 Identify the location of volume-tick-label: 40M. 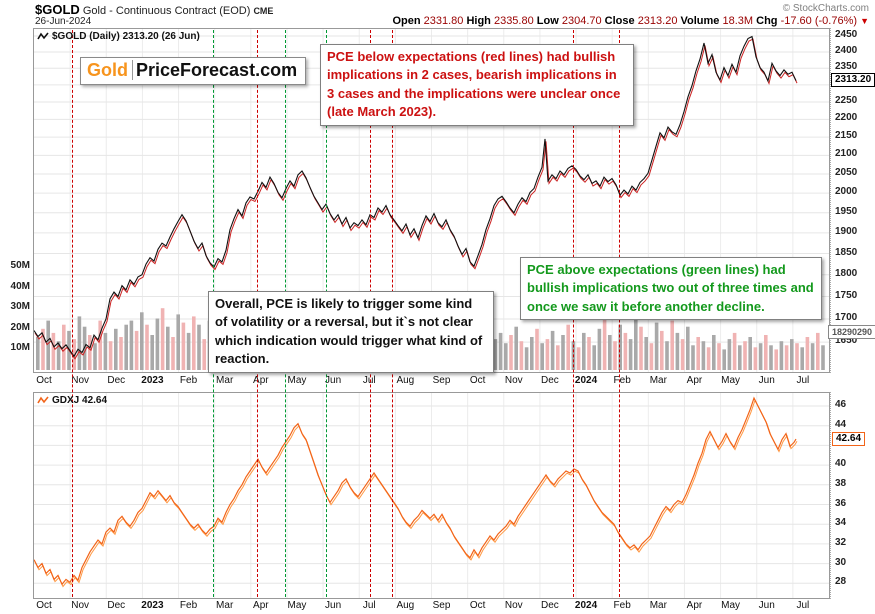
(20, 286).